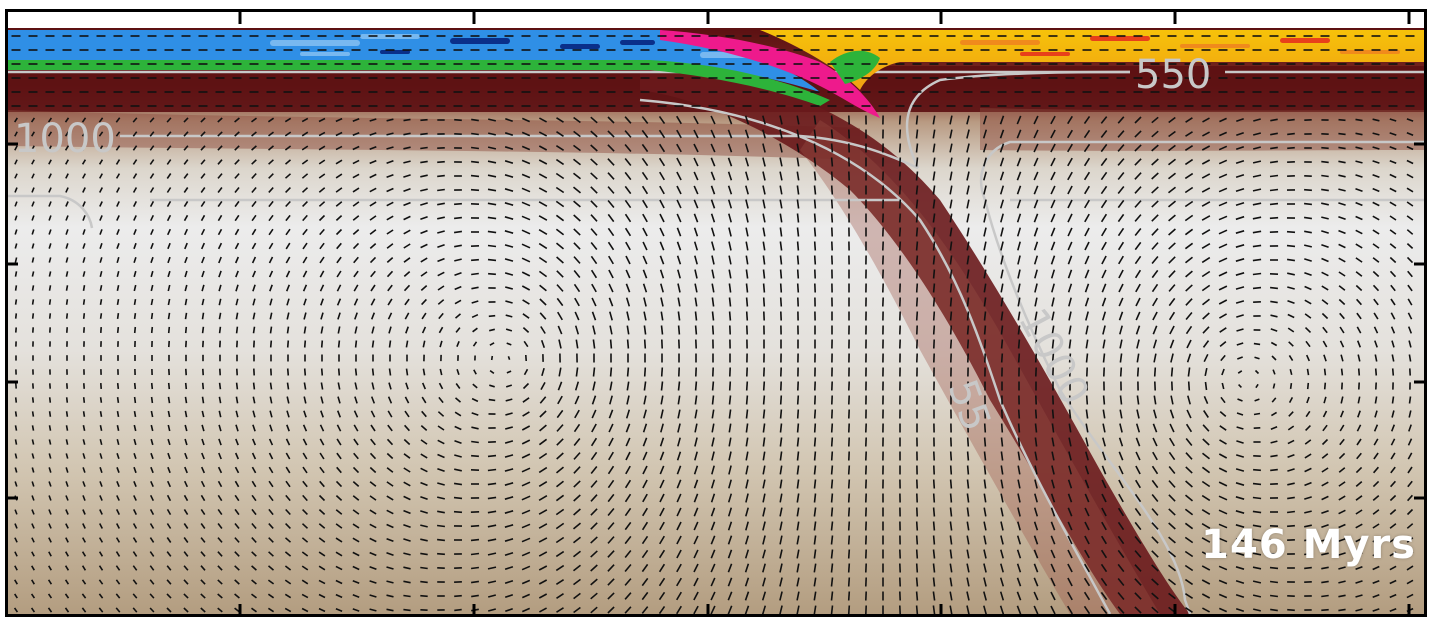 Image resolution: width=1440 pixels, height=625 pixels. Describe the element at coordinates (1308, 545) in the screenshot. I see `time-label: 146 Myrs` at that location.